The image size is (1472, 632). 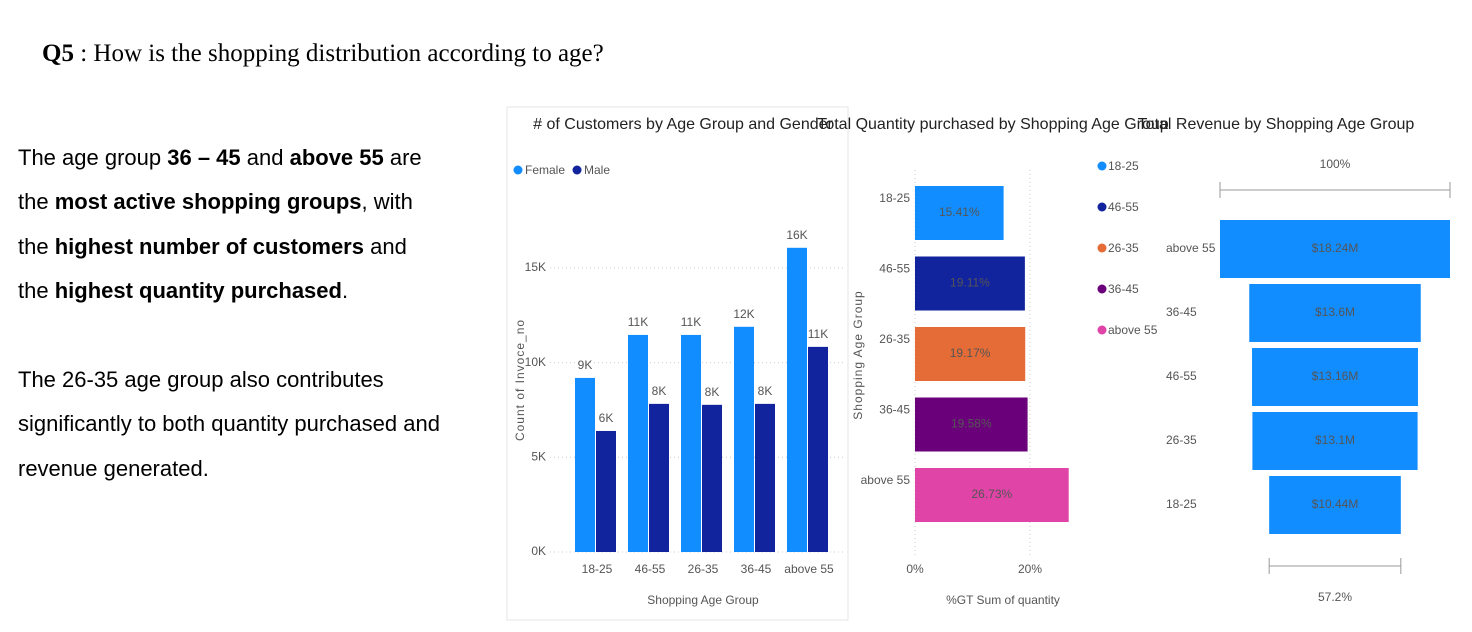 I want to click on y-tick-label: 18-25, so click(x=894, y=198).